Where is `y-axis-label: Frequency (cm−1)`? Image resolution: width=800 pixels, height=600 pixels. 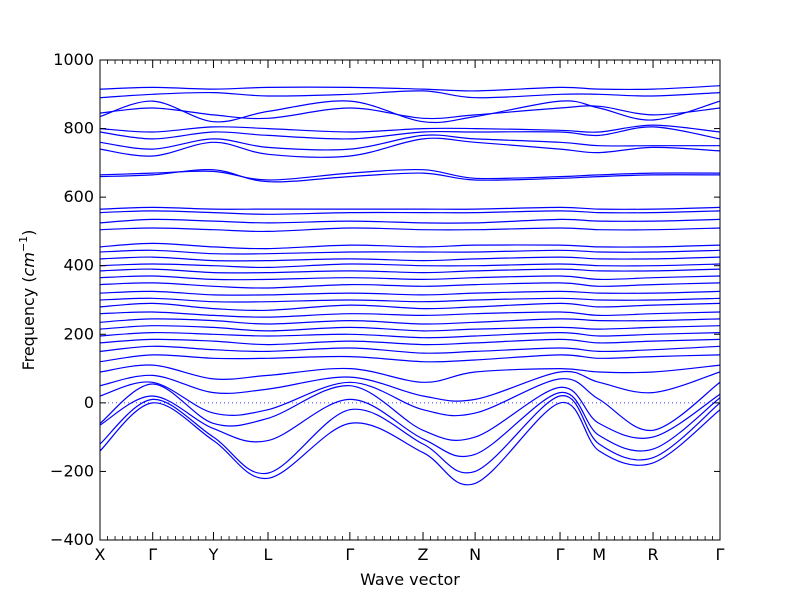 y-axis-label: Frequency (cm−1) is located at coordinates (27, 300).